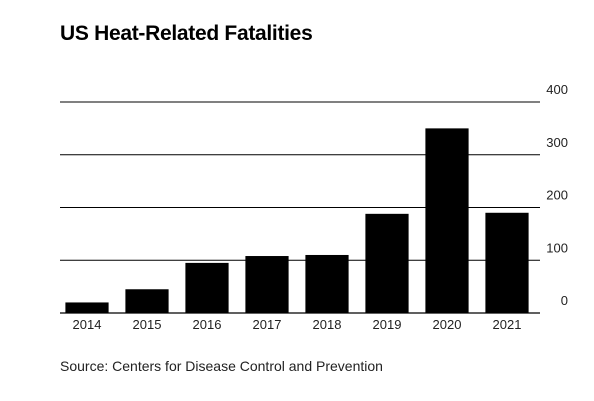  Describe the element at coordinates (267, 284) in the screenshot. I see `bar-2017` at that location.